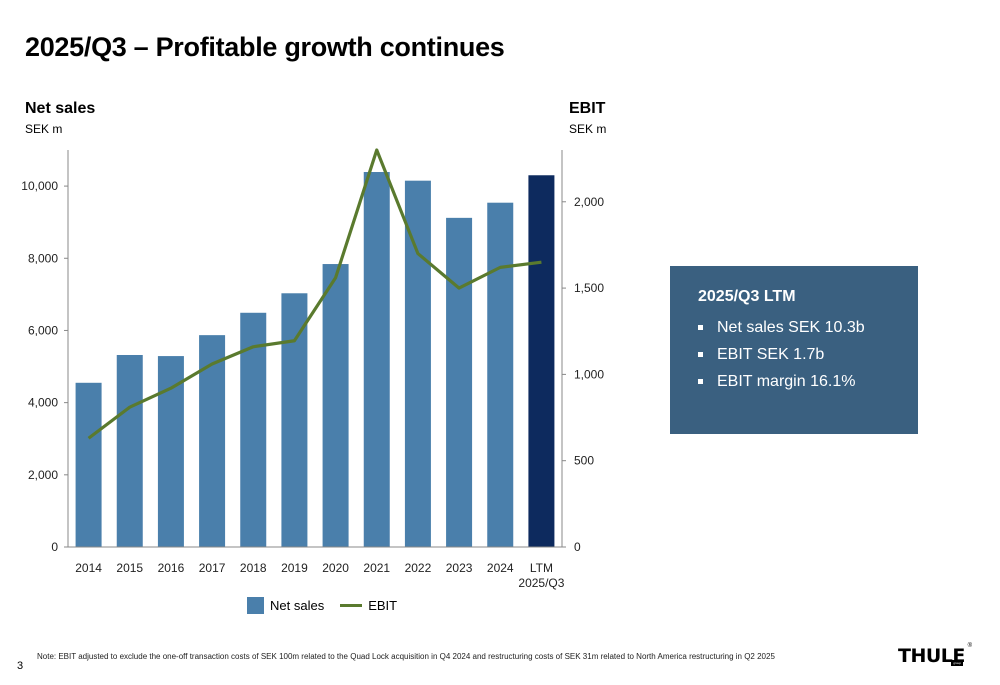 The width and height of the screenshot is (1000, 685). What do you see at coordinates (253, 568) in the screenshot?
I see `x-tick-label: 2018` at bounding box center [253, 568].